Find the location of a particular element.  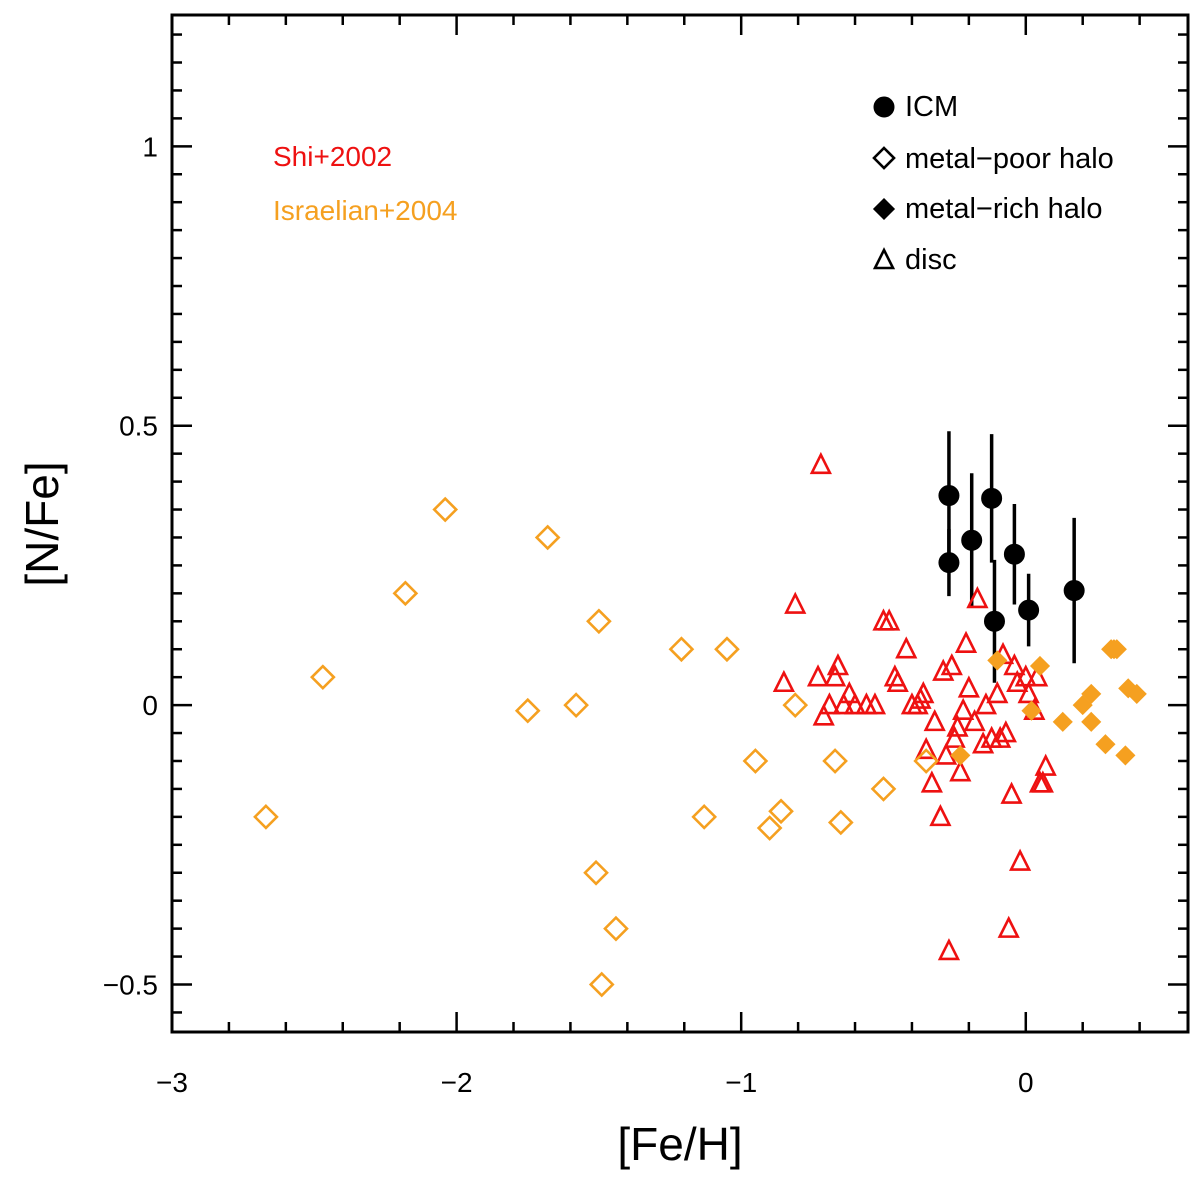

legend-marker-metal-poor-halo is located at coordinates (884, 158).